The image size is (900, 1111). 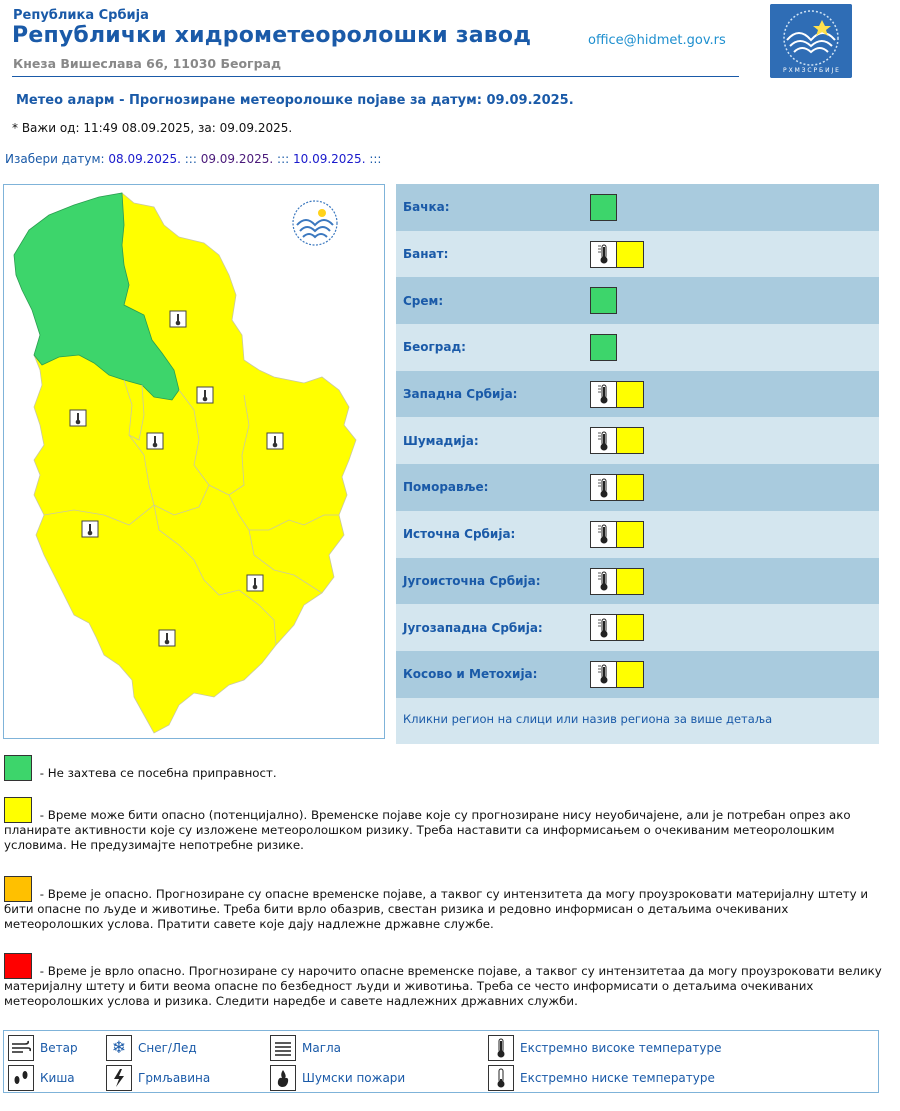 I want to click on address-text: Кнеза Вишеслава 66, 11030 Београд, so click(x=147, y=63).